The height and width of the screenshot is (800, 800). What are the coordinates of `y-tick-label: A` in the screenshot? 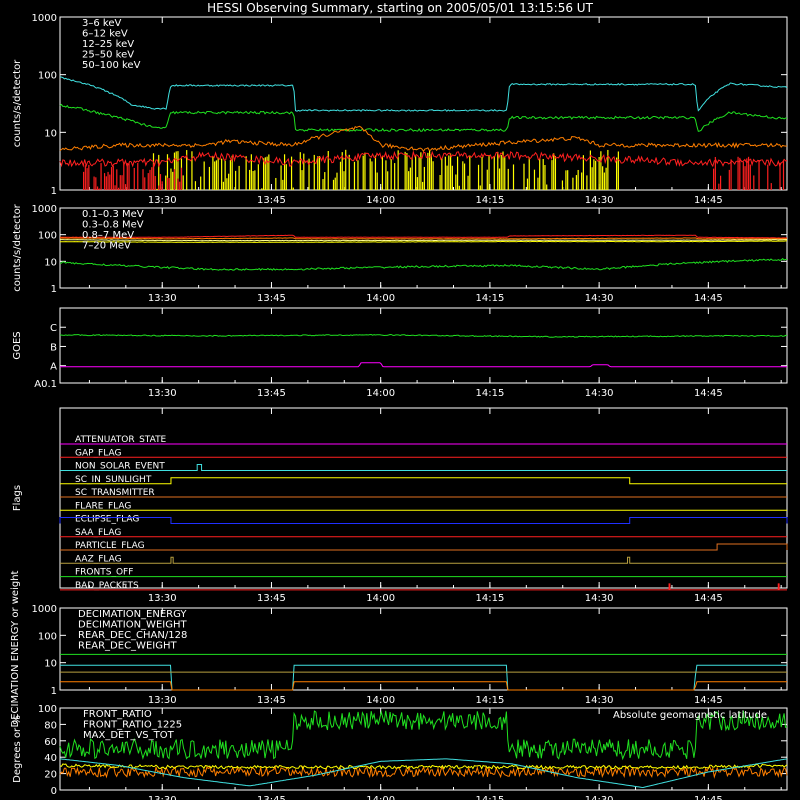 It's located at (53, 367).